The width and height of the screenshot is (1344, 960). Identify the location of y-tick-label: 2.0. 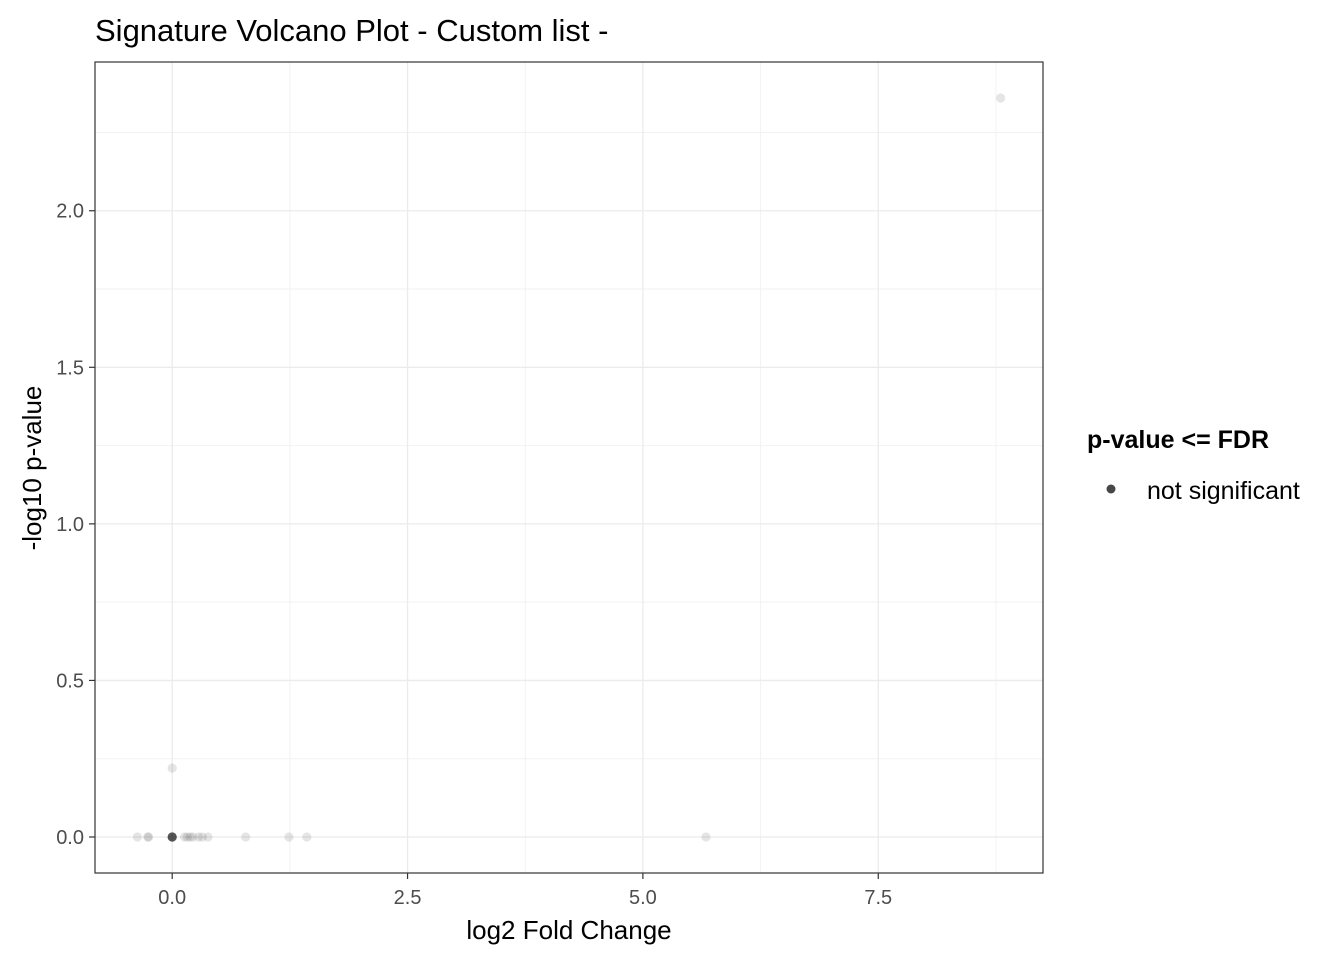
(70, 212).